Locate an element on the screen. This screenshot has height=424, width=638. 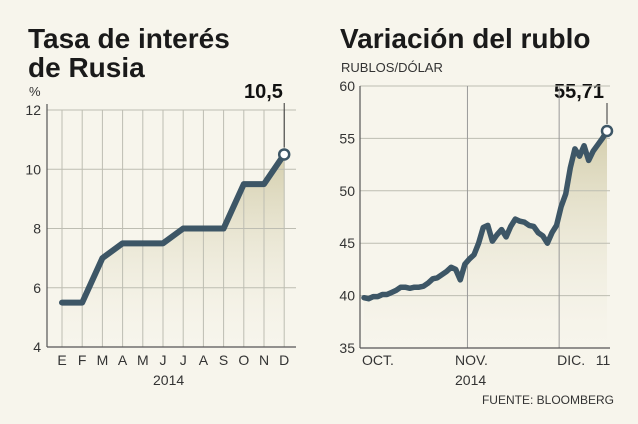
left-chart-year-label: 2014 is located at coordinates (168, 380).